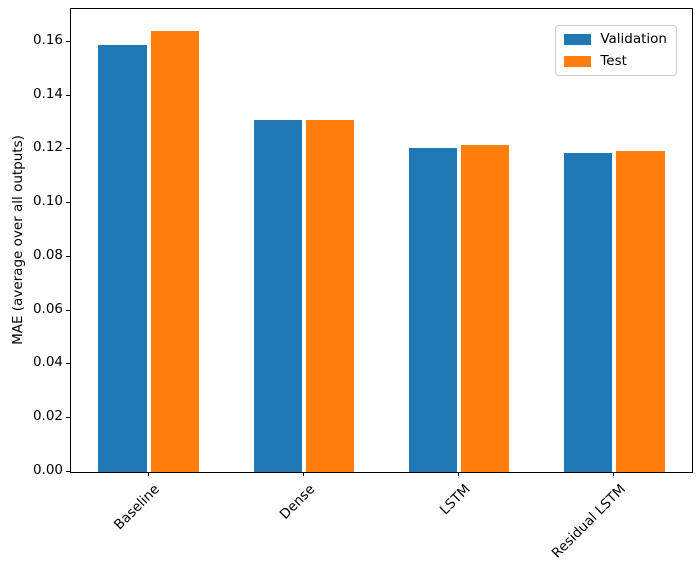  What do you see at coordinates (588, 312) in the screenshot?
I see `bar-validation-residual-lstm` at bounding box center [588, 312].